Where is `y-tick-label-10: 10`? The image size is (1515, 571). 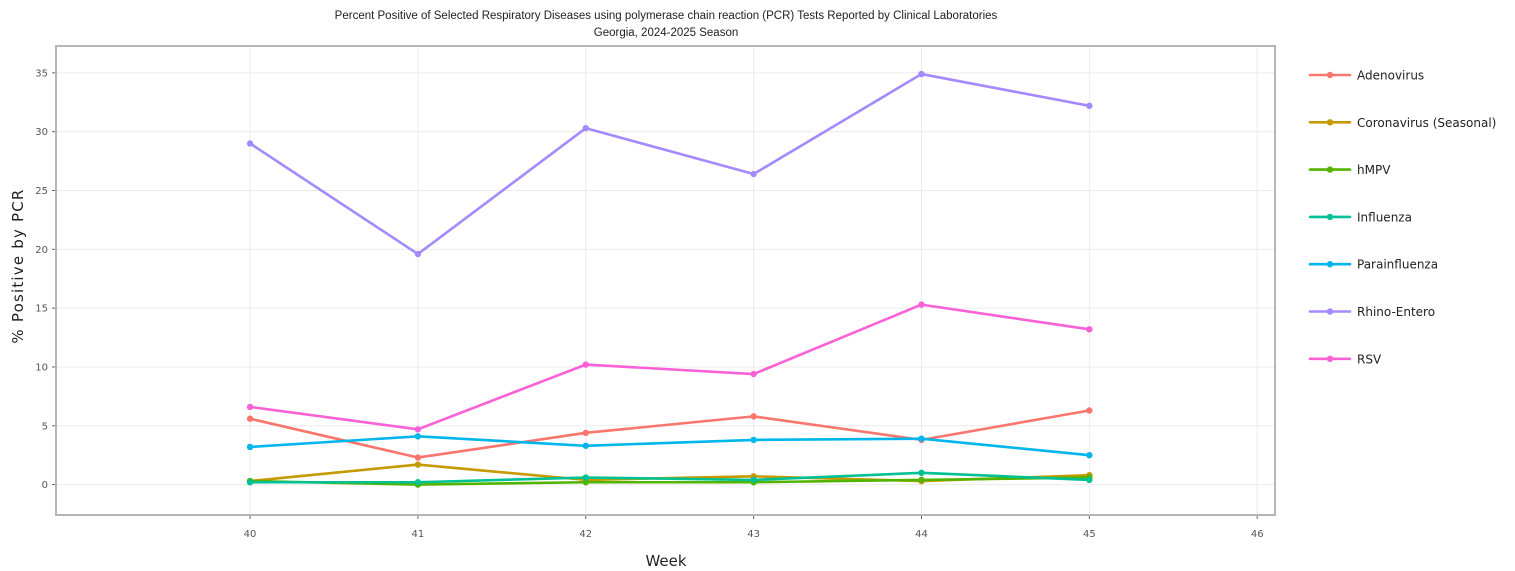 y-tick-label-10: 10 is located at coordinates (41, 367).